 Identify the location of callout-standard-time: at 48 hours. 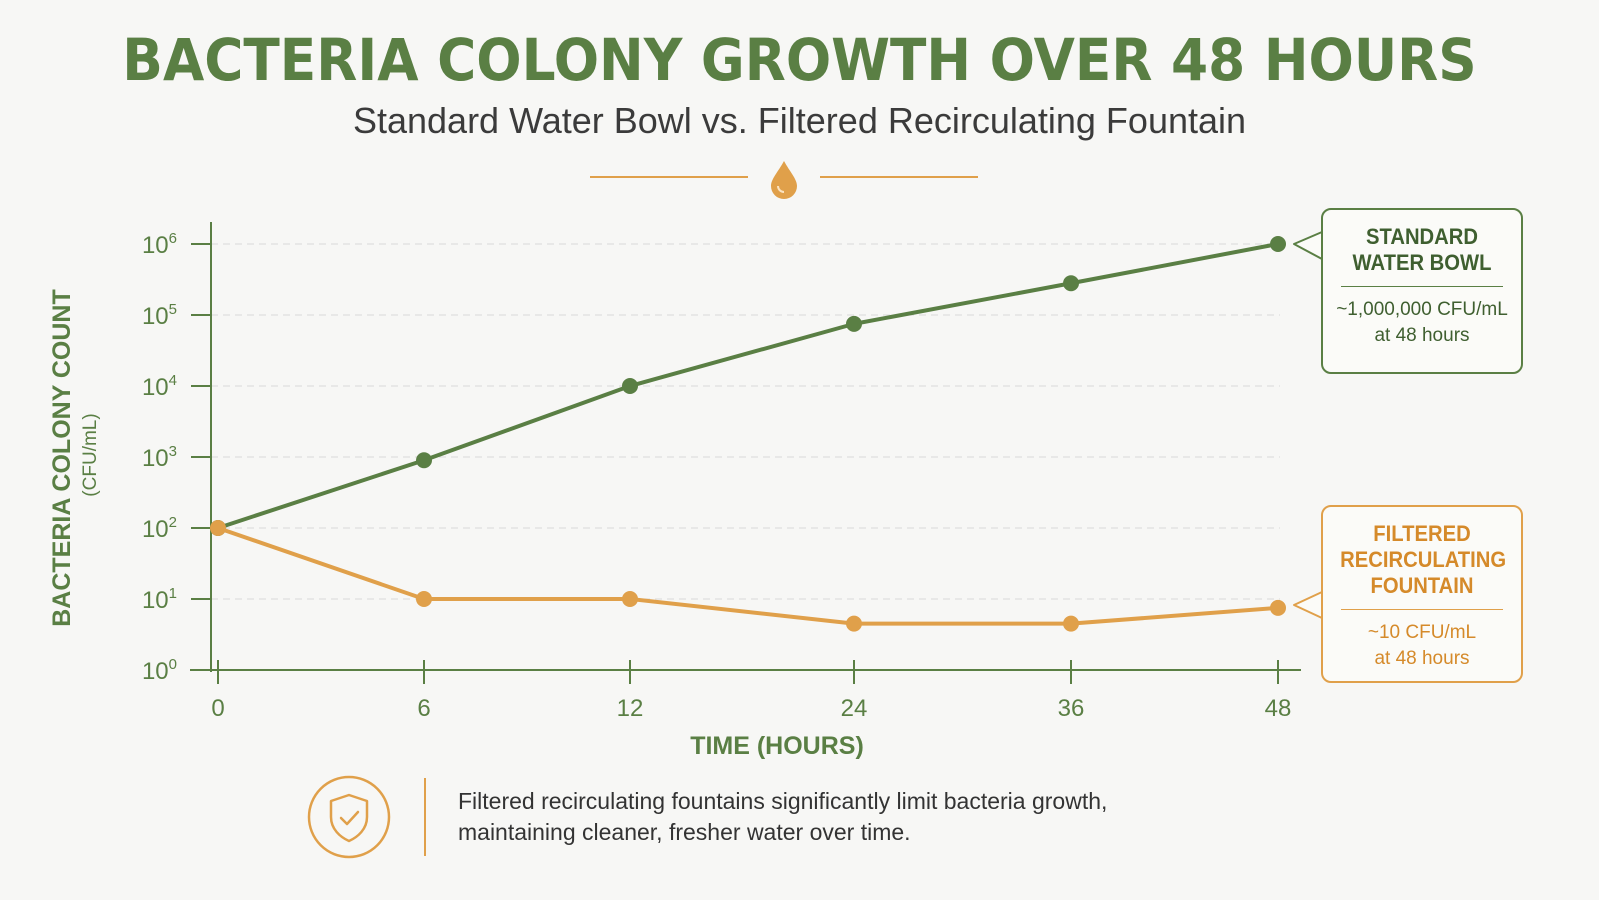
(1422, 335).